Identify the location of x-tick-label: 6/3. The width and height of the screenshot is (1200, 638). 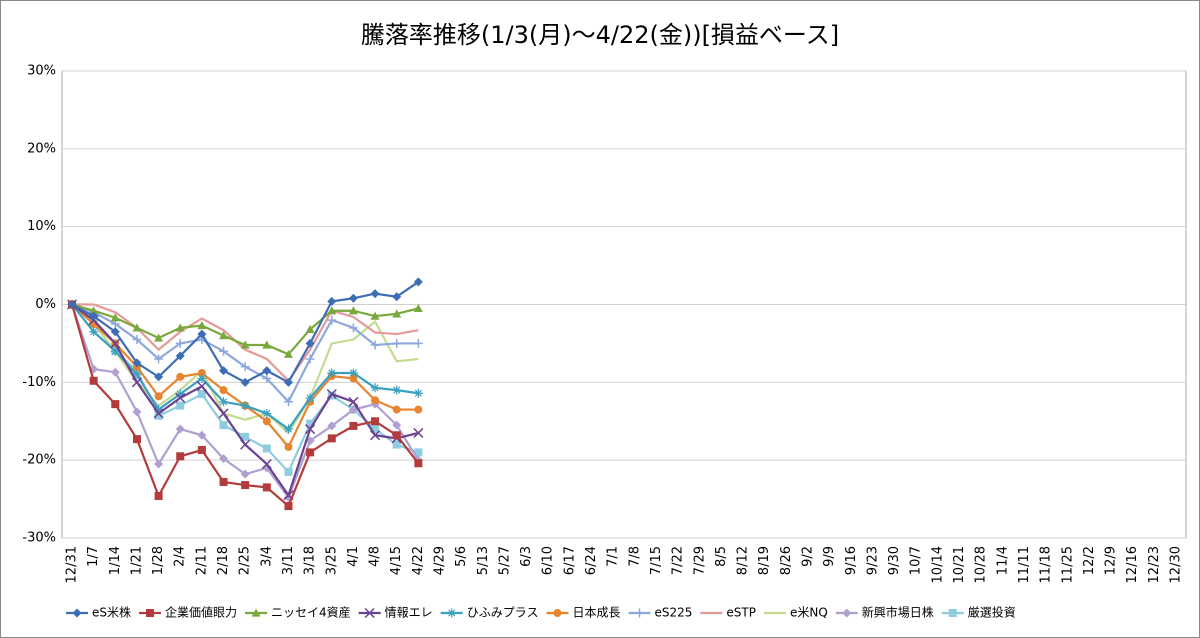
(526, 556).